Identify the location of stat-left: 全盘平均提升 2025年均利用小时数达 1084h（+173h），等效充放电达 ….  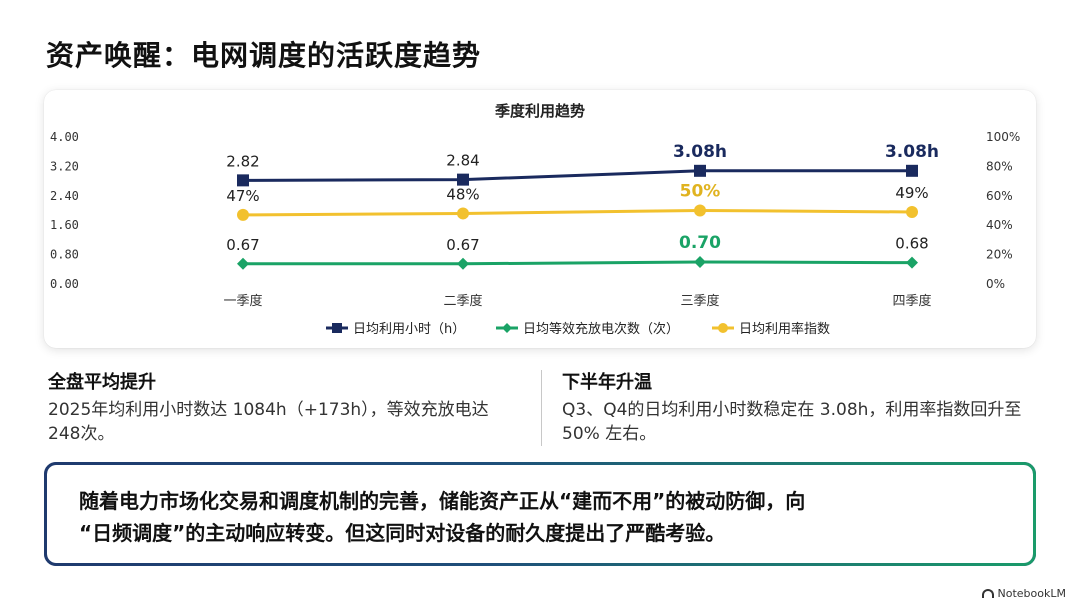
(283, 407).